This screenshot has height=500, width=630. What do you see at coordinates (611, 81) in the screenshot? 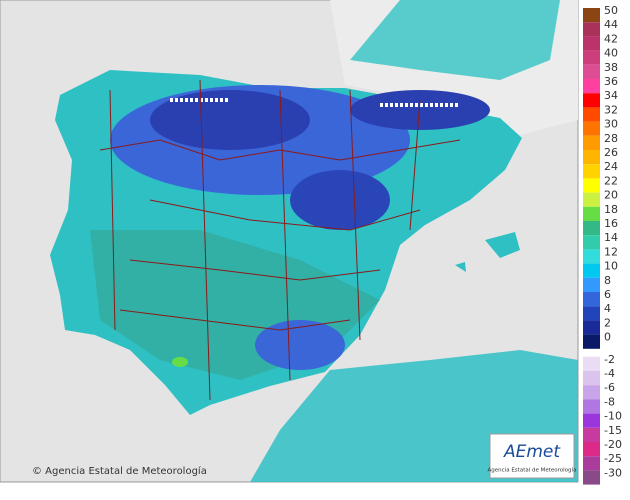
I see `legend-label: 36` at bounding box center [611, 81].